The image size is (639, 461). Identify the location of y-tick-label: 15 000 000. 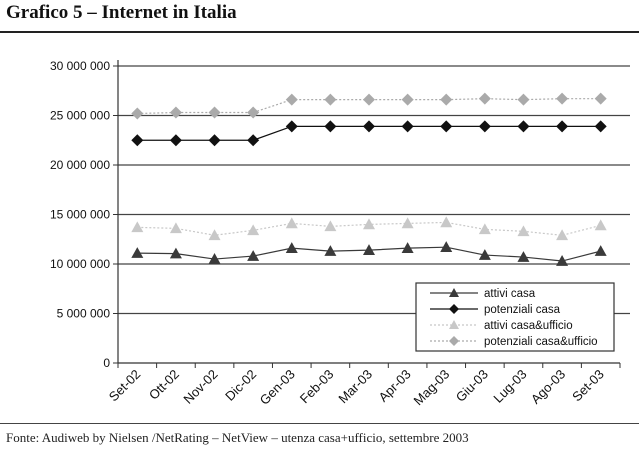
(80, 215).